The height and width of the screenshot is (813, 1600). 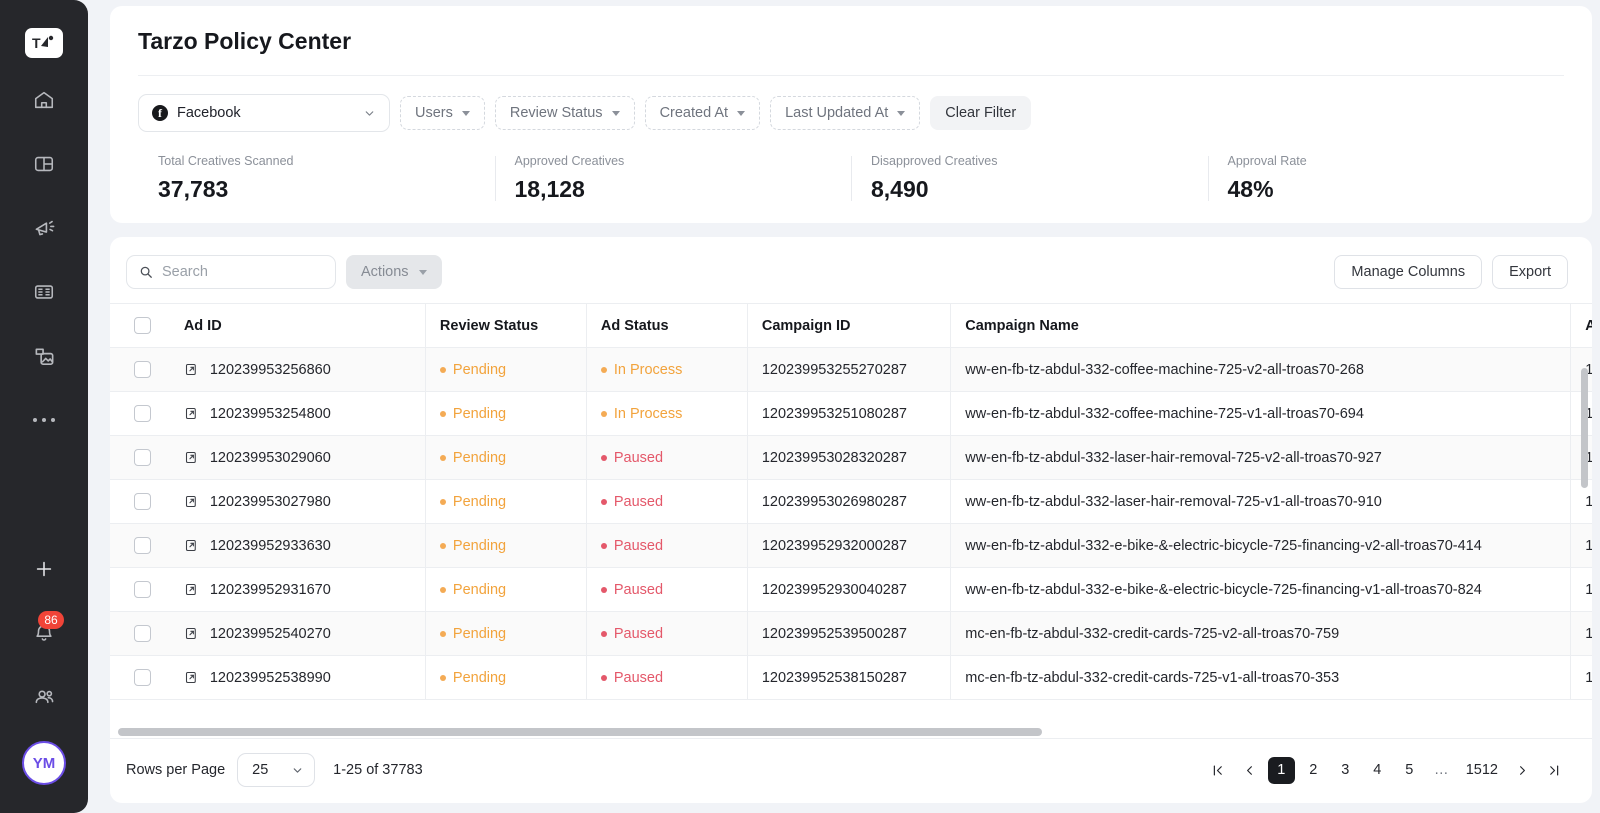 What do you see at coordinates (36, 43) in the screenshot?
I see `svg-text: T` at bounding box center [36, 43].